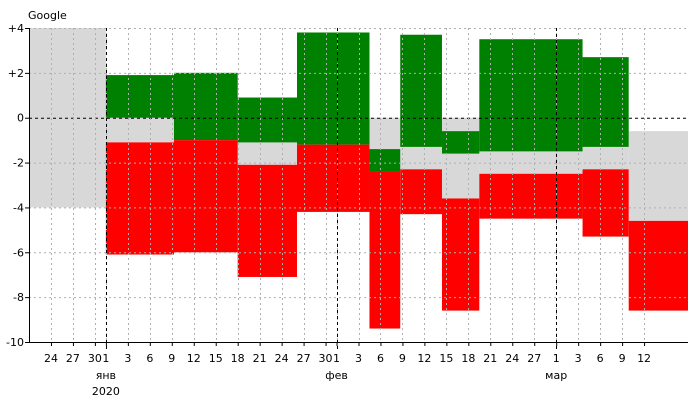 The height and width of the screenshot is (400, 700). What do you see at coordinates (336, 375) in the screenshot?
I see `month-label: фев` at bounding box center [336, 375].